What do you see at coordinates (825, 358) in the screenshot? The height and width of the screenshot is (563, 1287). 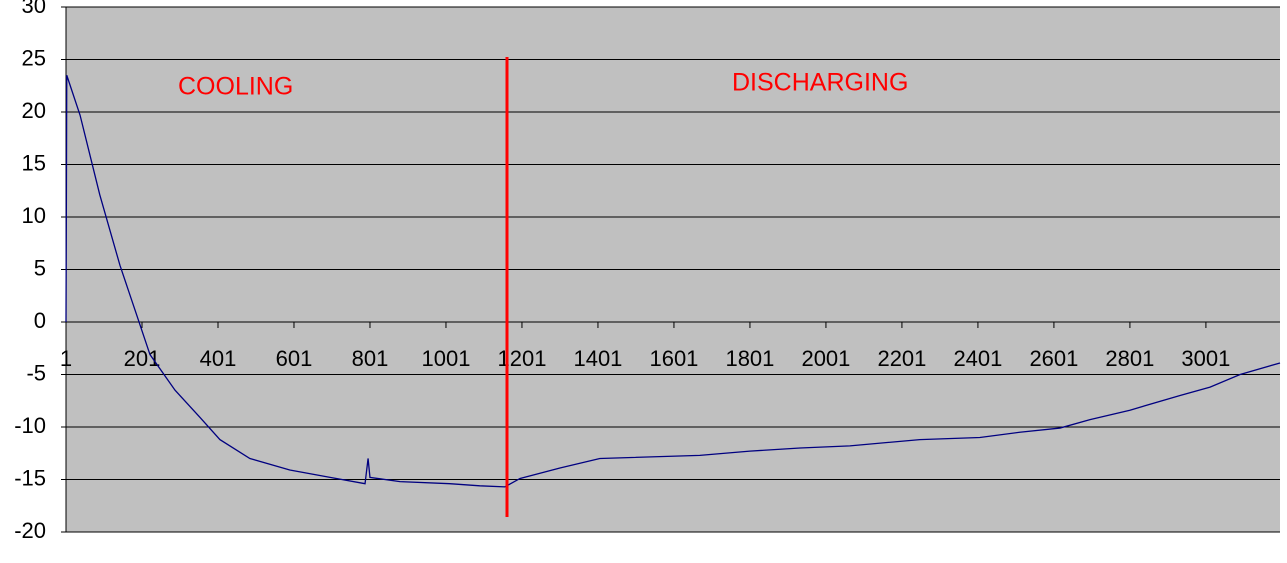 I see `x-tick-label: 2001` at bounding box center [825, 358].